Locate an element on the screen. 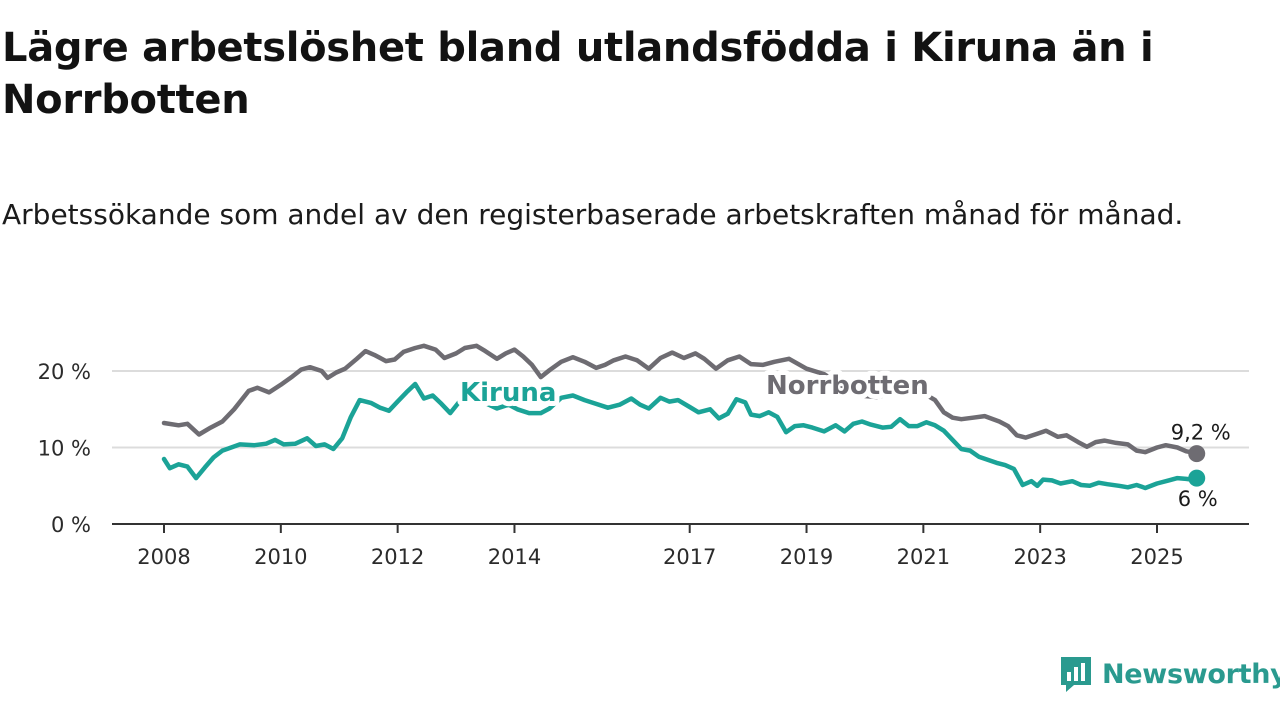  x-tick-label: 2008 is located at coordinates (163, 557).